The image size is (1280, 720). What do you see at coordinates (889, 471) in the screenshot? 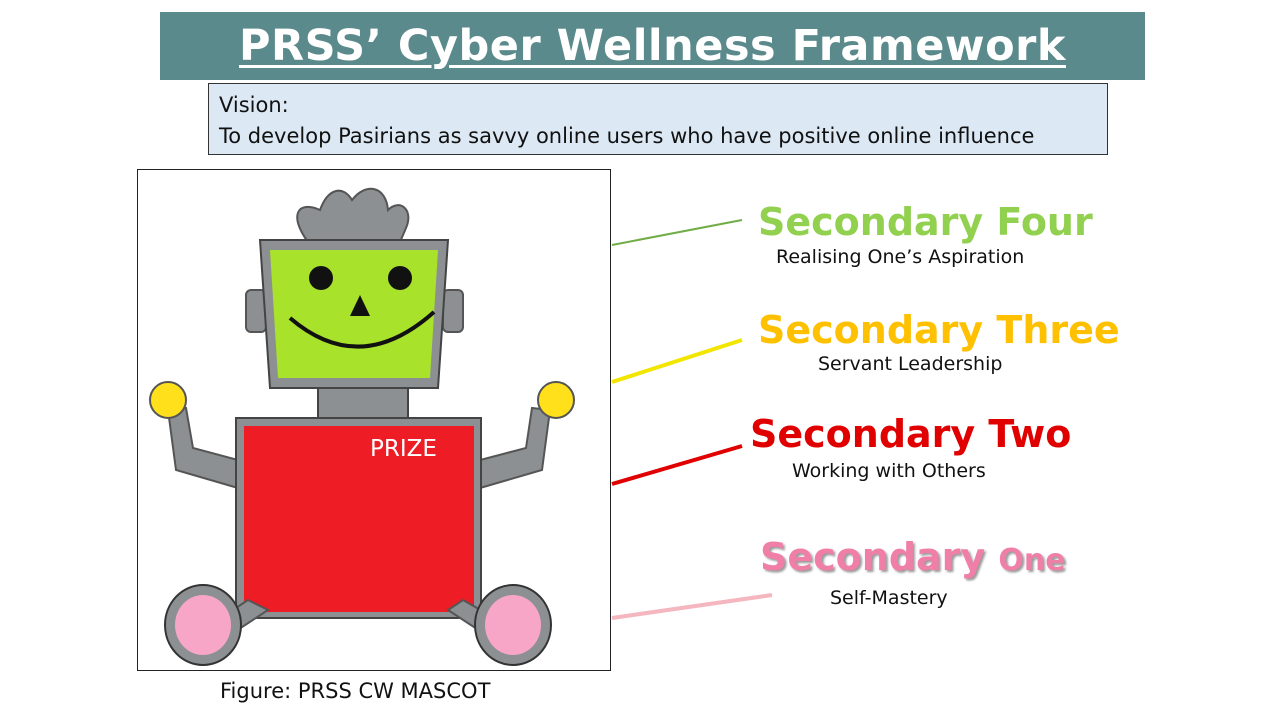
I see `level-secondary-two-subtitle: Working with Others` at bounding box center [889, 471].